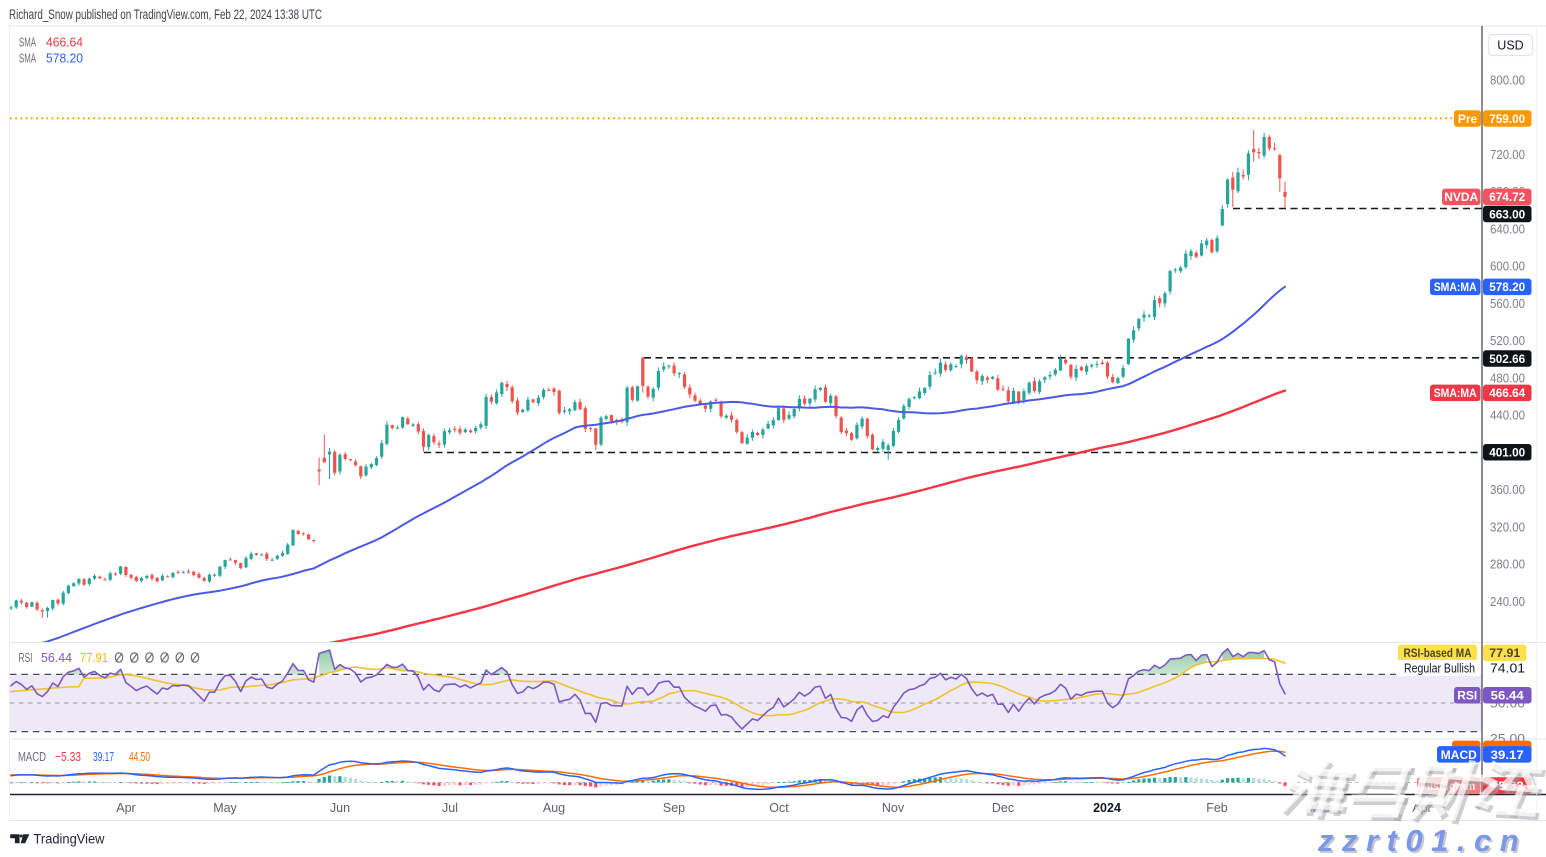 The image size is (1546, 857). What do you see at coordinates (1439, 669) in the screenshot?
I see `svg-text: Regular Bullish` at bounding box center [1439, 669].